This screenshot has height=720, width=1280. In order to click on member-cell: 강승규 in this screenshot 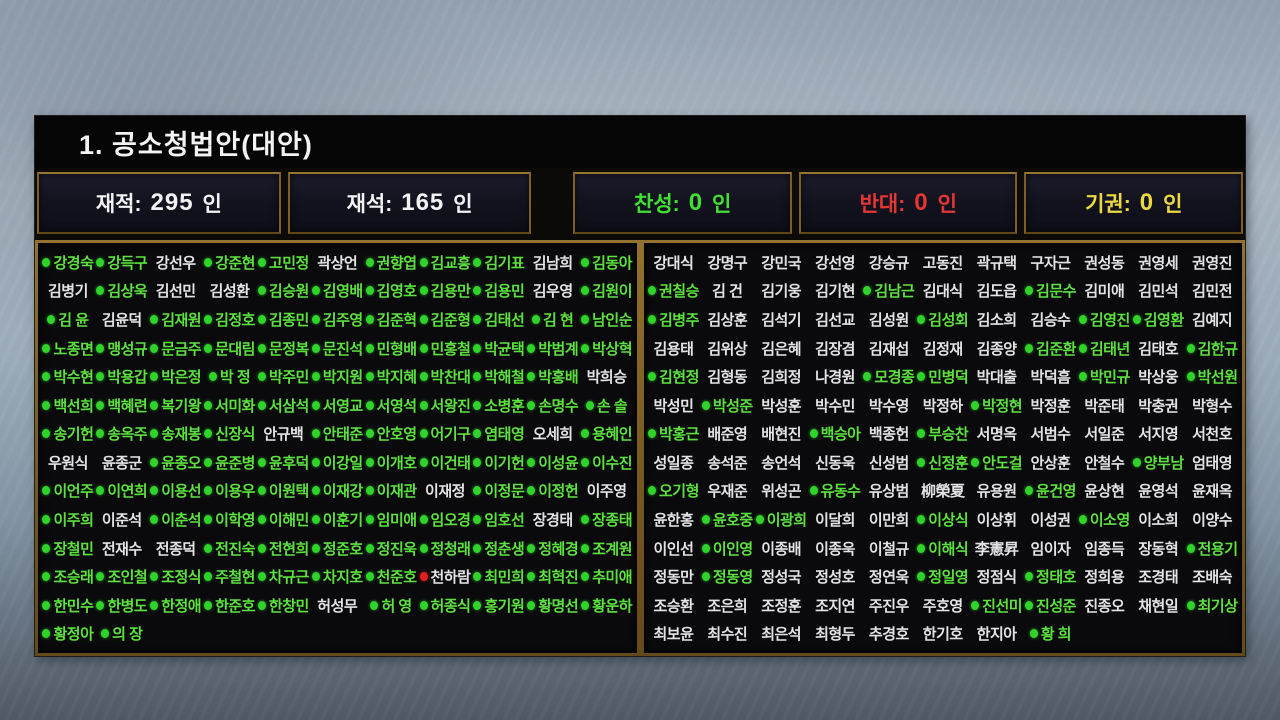, I will do `click(889, 262)`.